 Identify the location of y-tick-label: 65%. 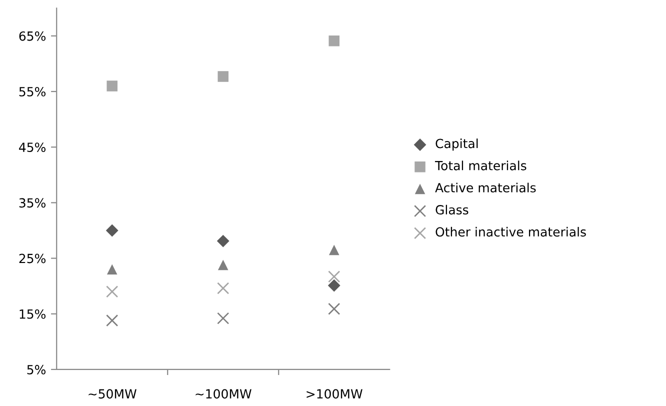
(32, 36).